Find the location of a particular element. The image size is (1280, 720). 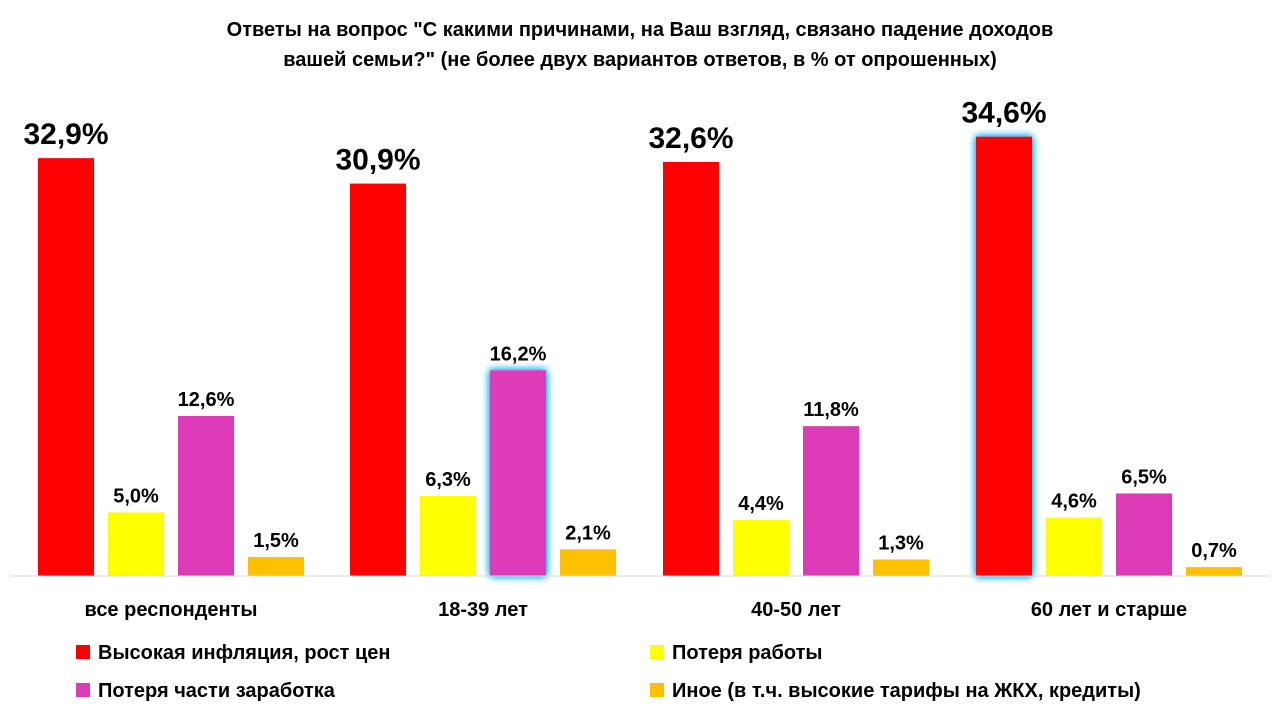

legend-label-1: Потеря работы is located at coordinates (747, 653).